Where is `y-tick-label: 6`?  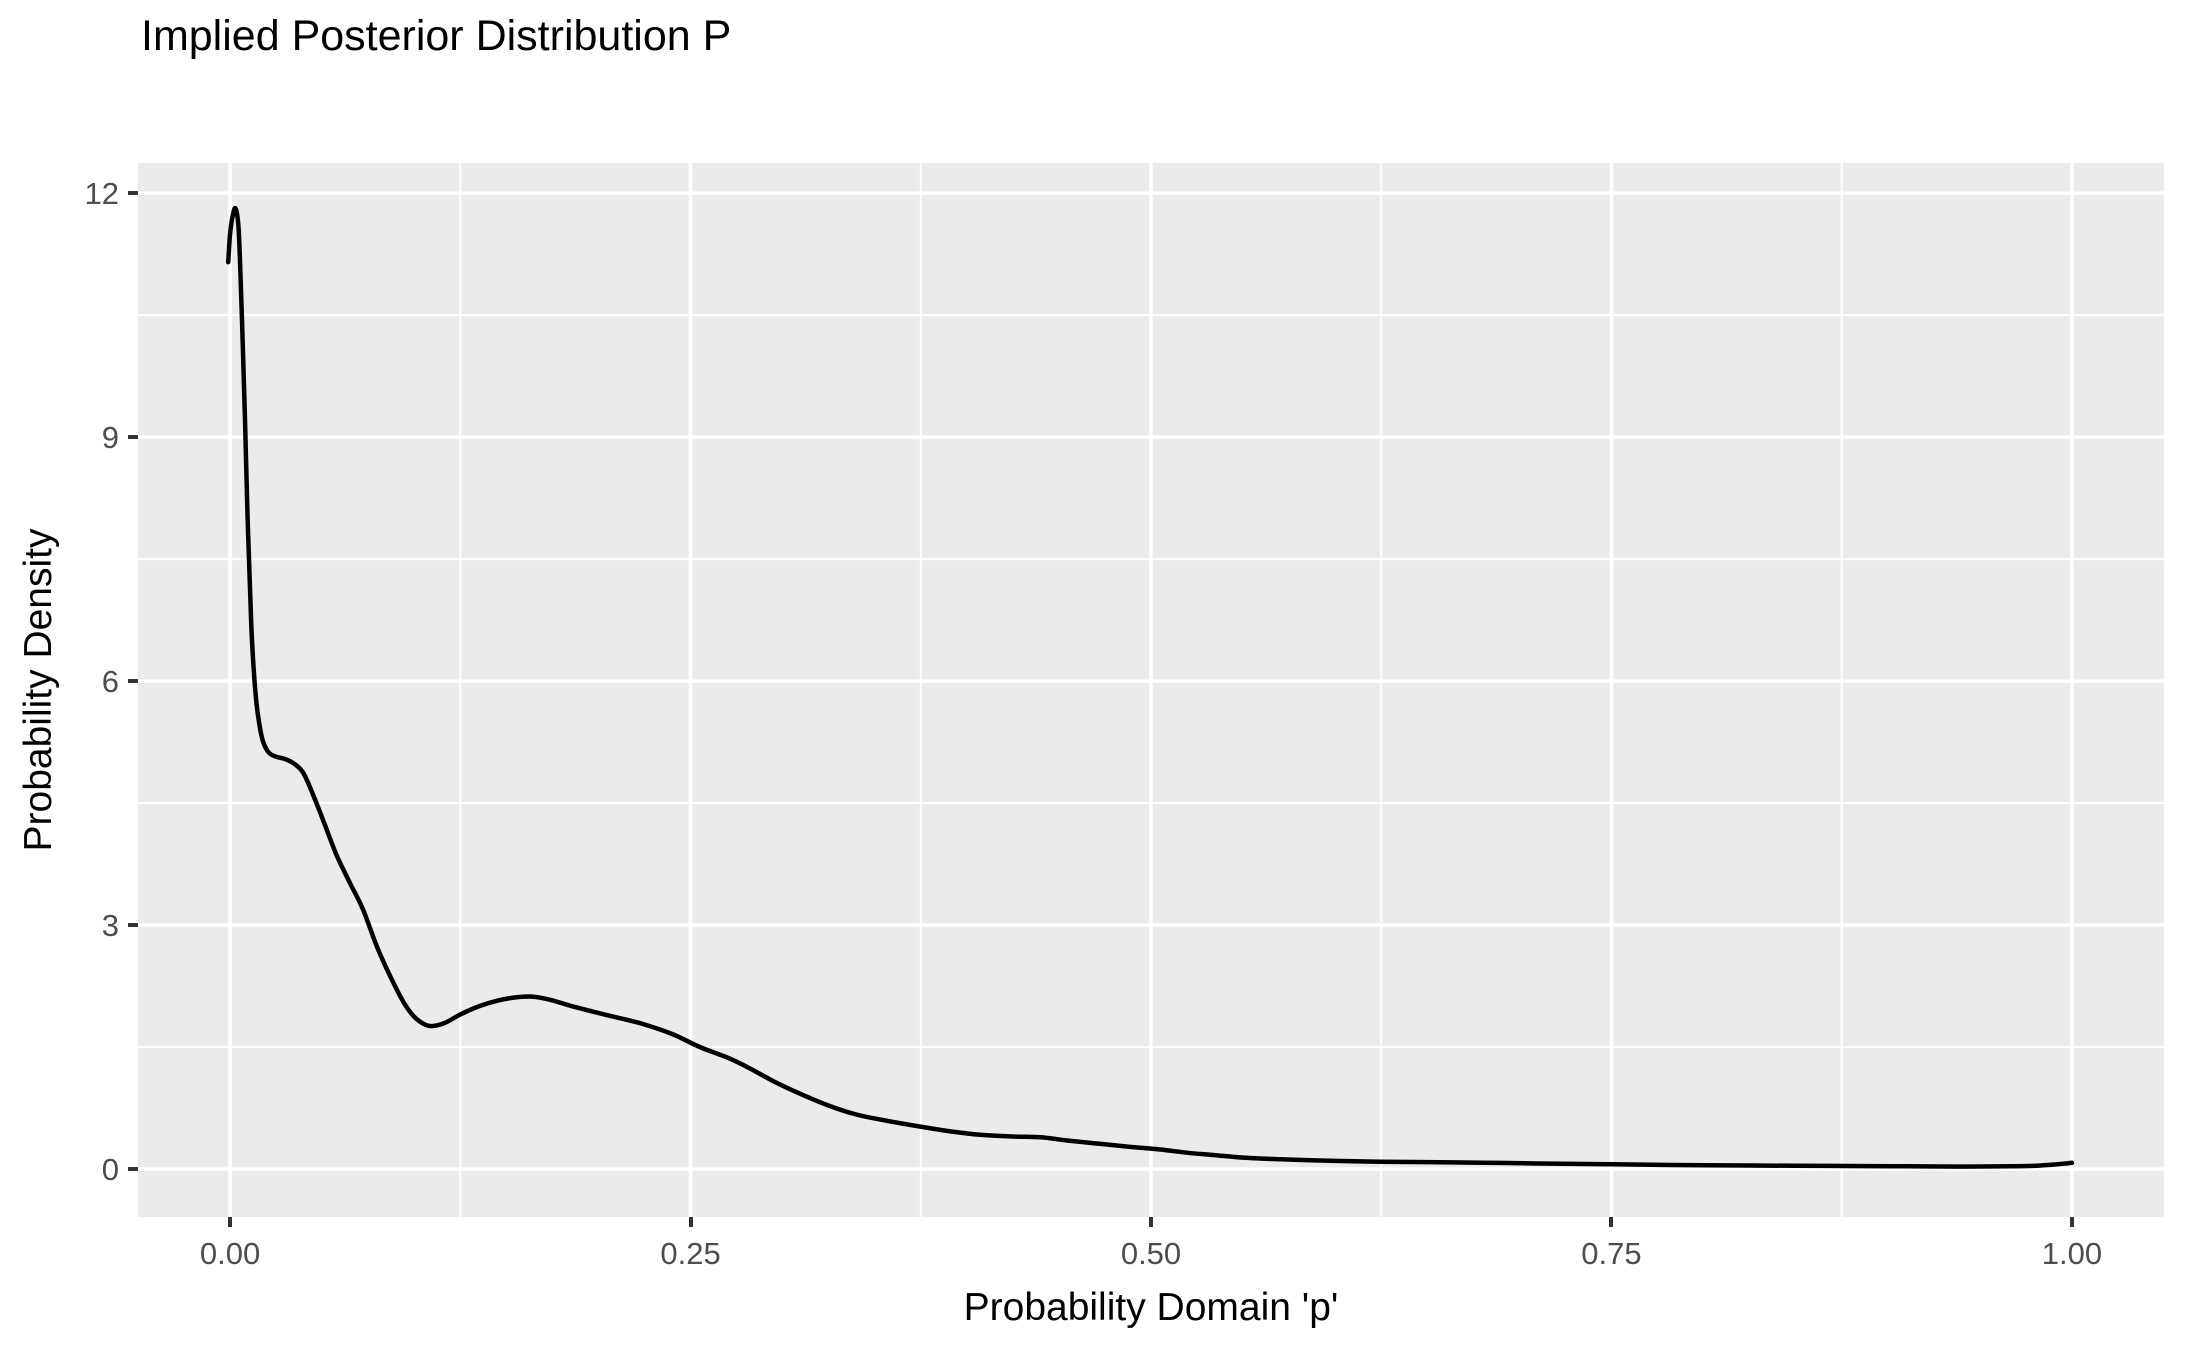
y-tick-label: 6 is located at coordinates (110, 682).